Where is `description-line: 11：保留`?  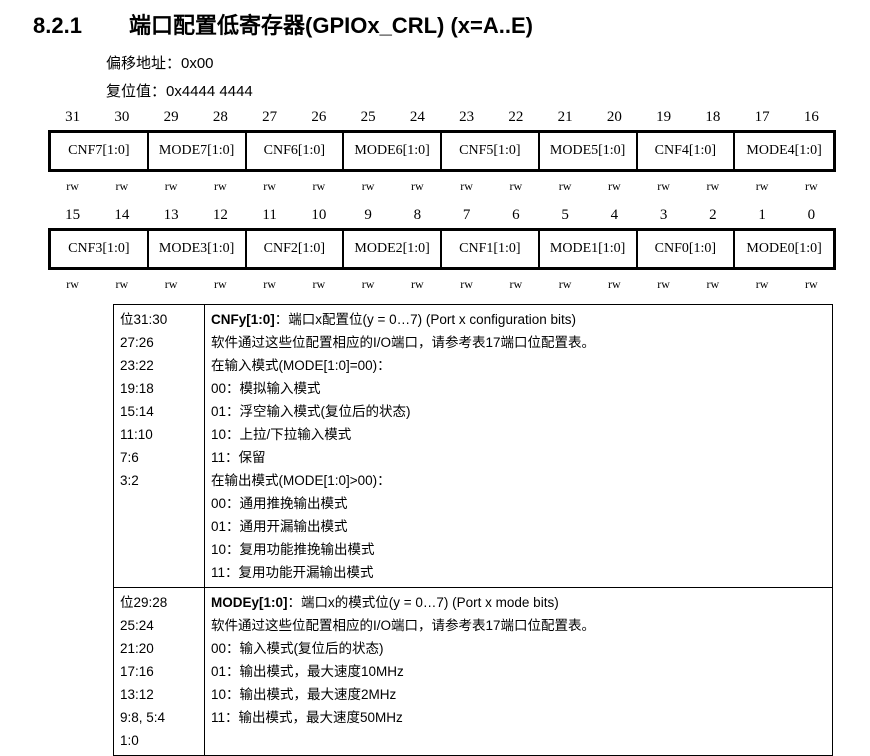 description-line: 11：保留 is located at coordinates (238, 457).